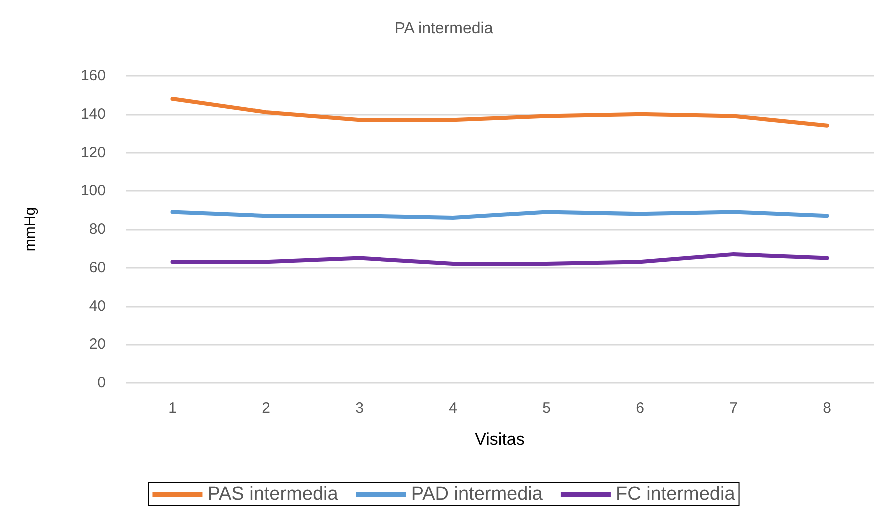 This screenshot has width=888, height=514. What do you see at coordinates (97, 306) in the screenshot?
I see `y-tick-label: 40` at bounding box center [97, 306].